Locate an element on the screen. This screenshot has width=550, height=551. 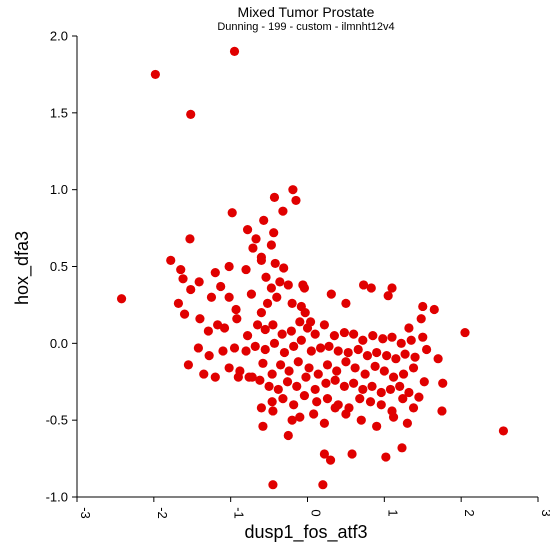
x-axis-label: dusp1_fos_atf3 is located at coordinates (305, 532).